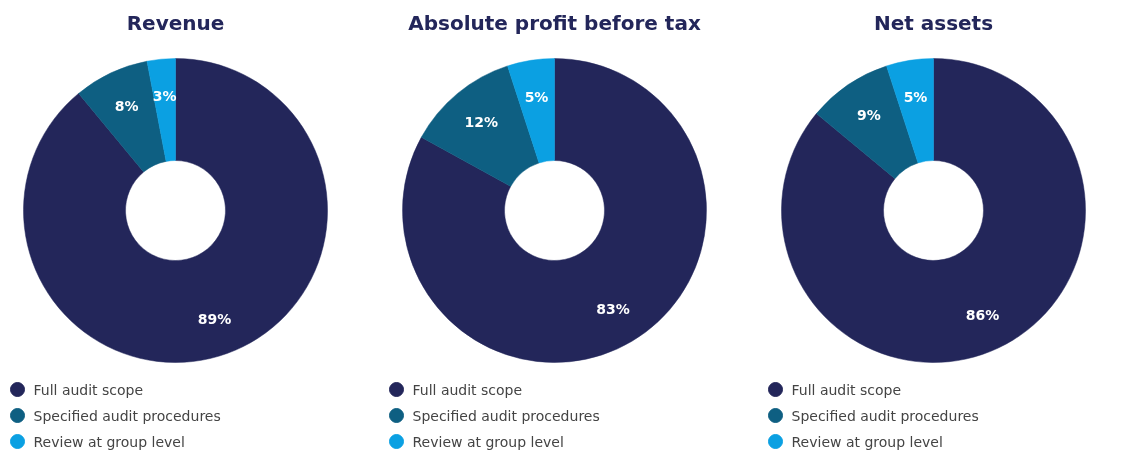  What do you see at coordinates (175, 22) in the screenshot?
I see `chart-title: Revenue` at bounding box center [175, 22].